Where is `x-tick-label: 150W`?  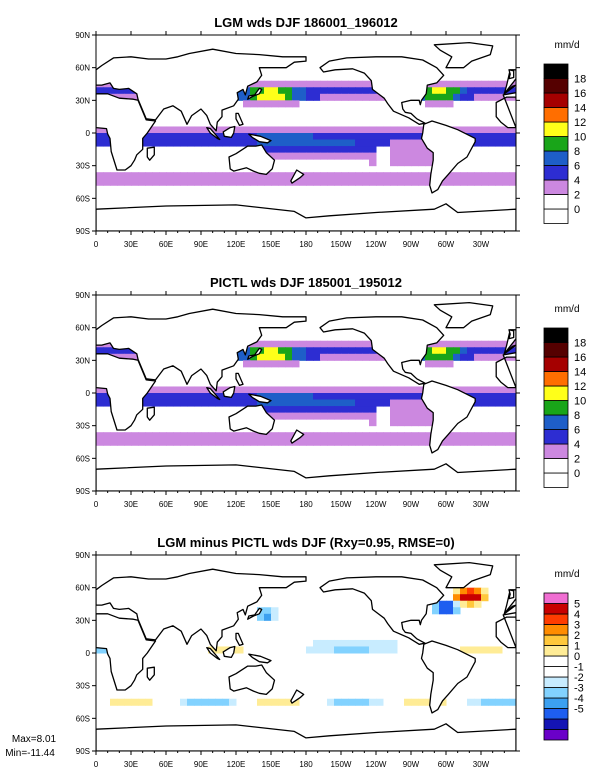 x-tick-label: 150W is located at coordinates (341, 504).